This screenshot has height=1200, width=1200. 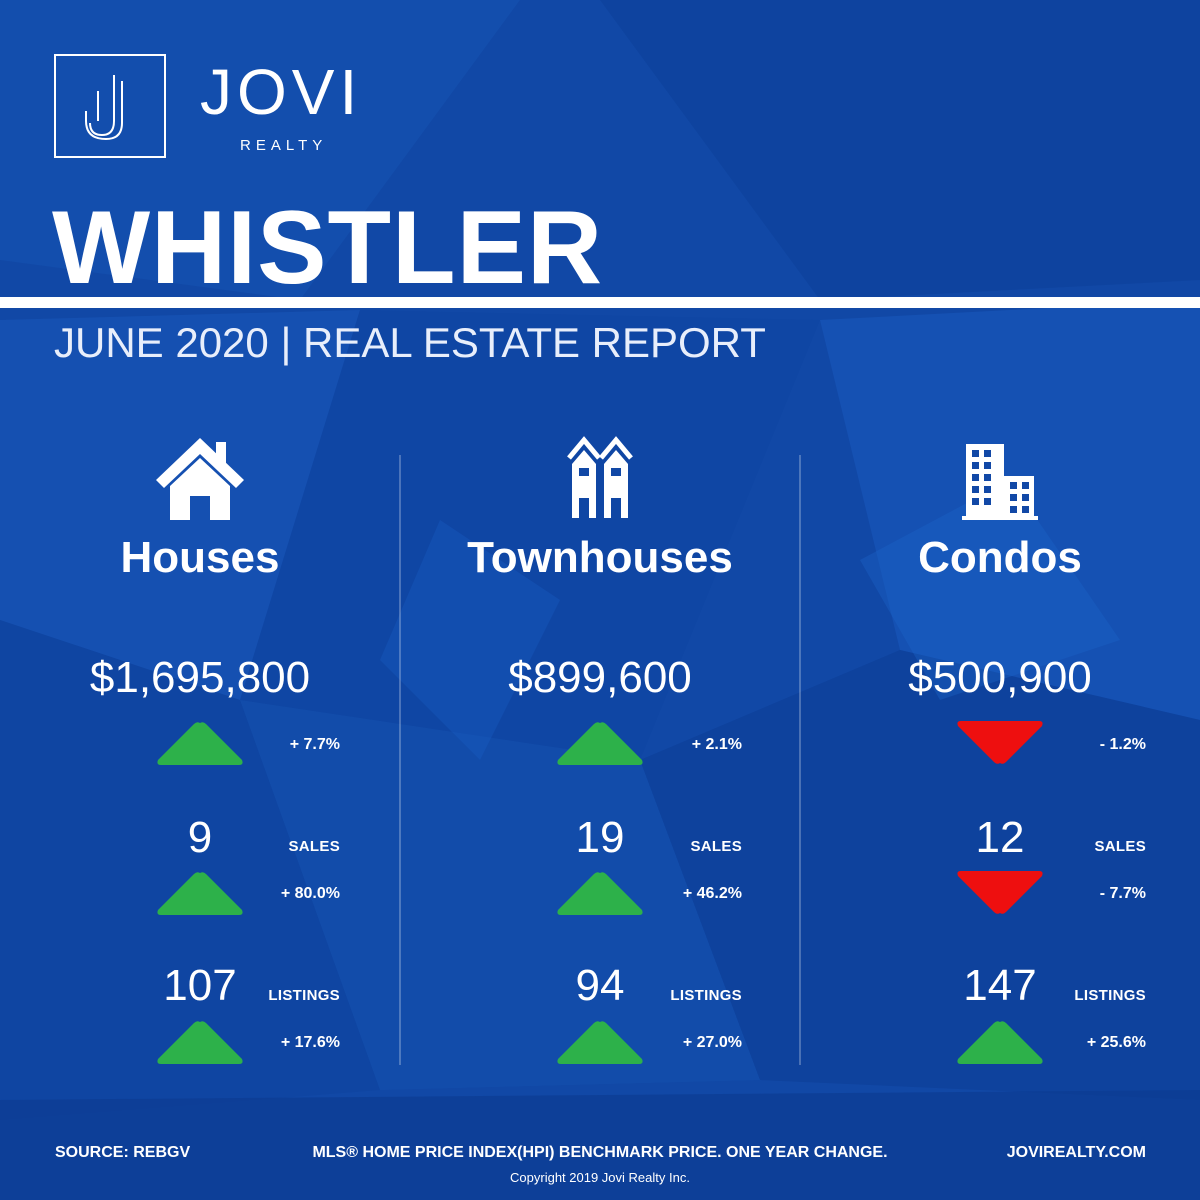 I want to click on price-change-down-arrow-icon, so click(x=1000, y=743).